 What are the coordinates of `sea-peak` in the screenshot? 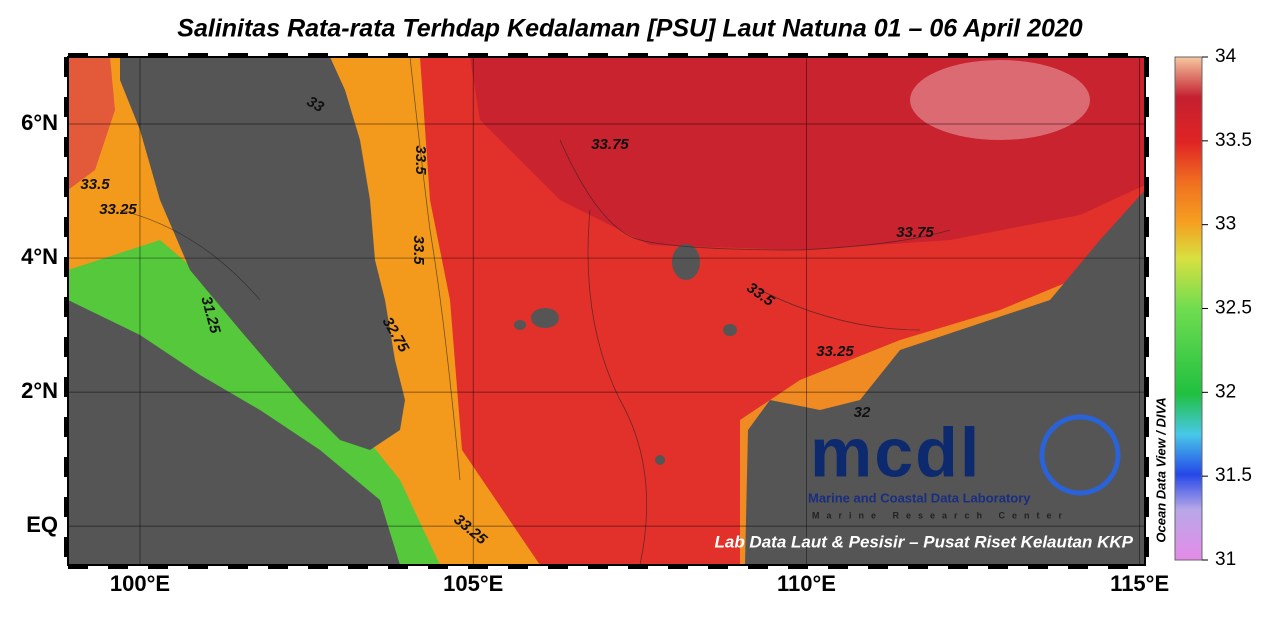 It's located at (1000, 100).